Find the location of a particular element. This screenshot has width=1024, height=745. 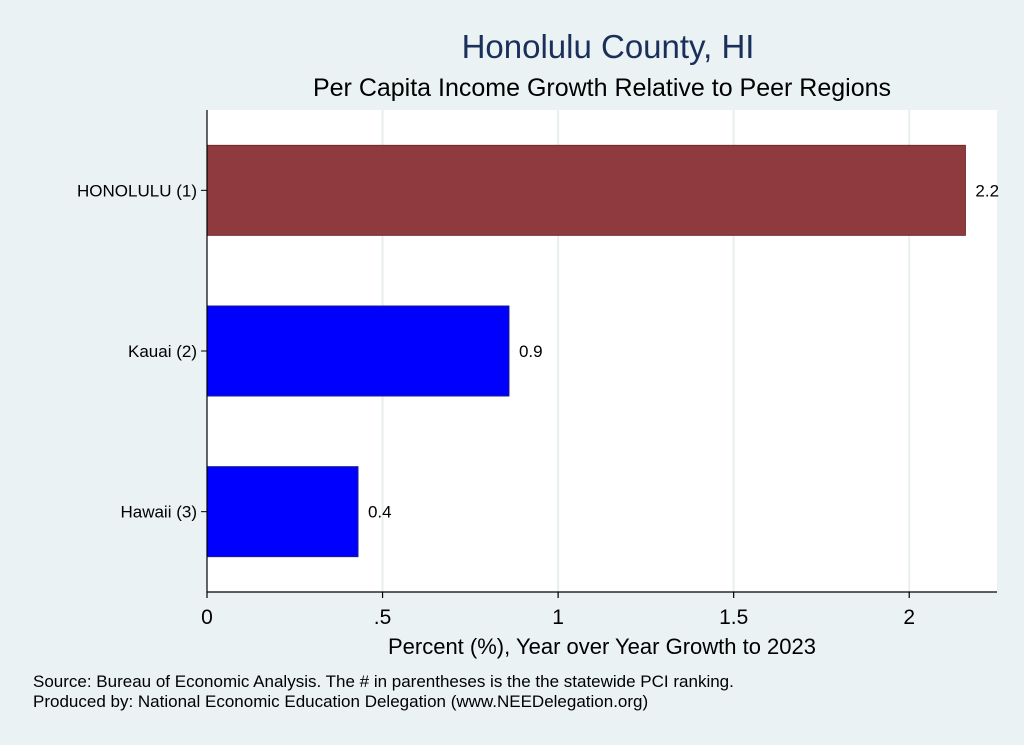

bar-value-label-2: 0.4 is located at coordinates (380, 512).